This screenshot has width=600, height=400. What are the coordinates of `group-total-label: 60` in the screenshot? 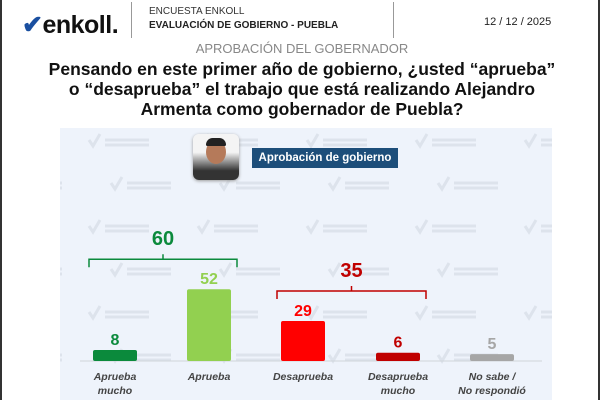 It's located at (163, 239).